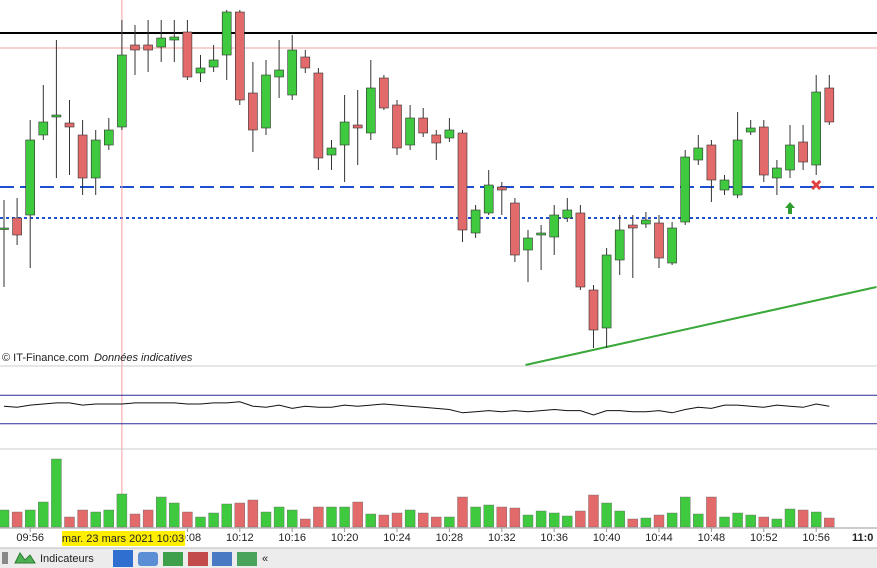  Describe the element at coordinates (148, 559) in the screenshot. I see `chat-icon` at that location.